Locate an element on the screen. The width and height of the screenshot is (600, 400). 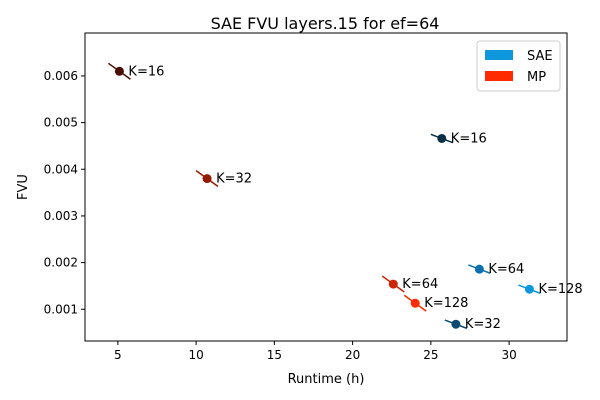
x-tick-label: 25 is located at coordinates (430, 355).